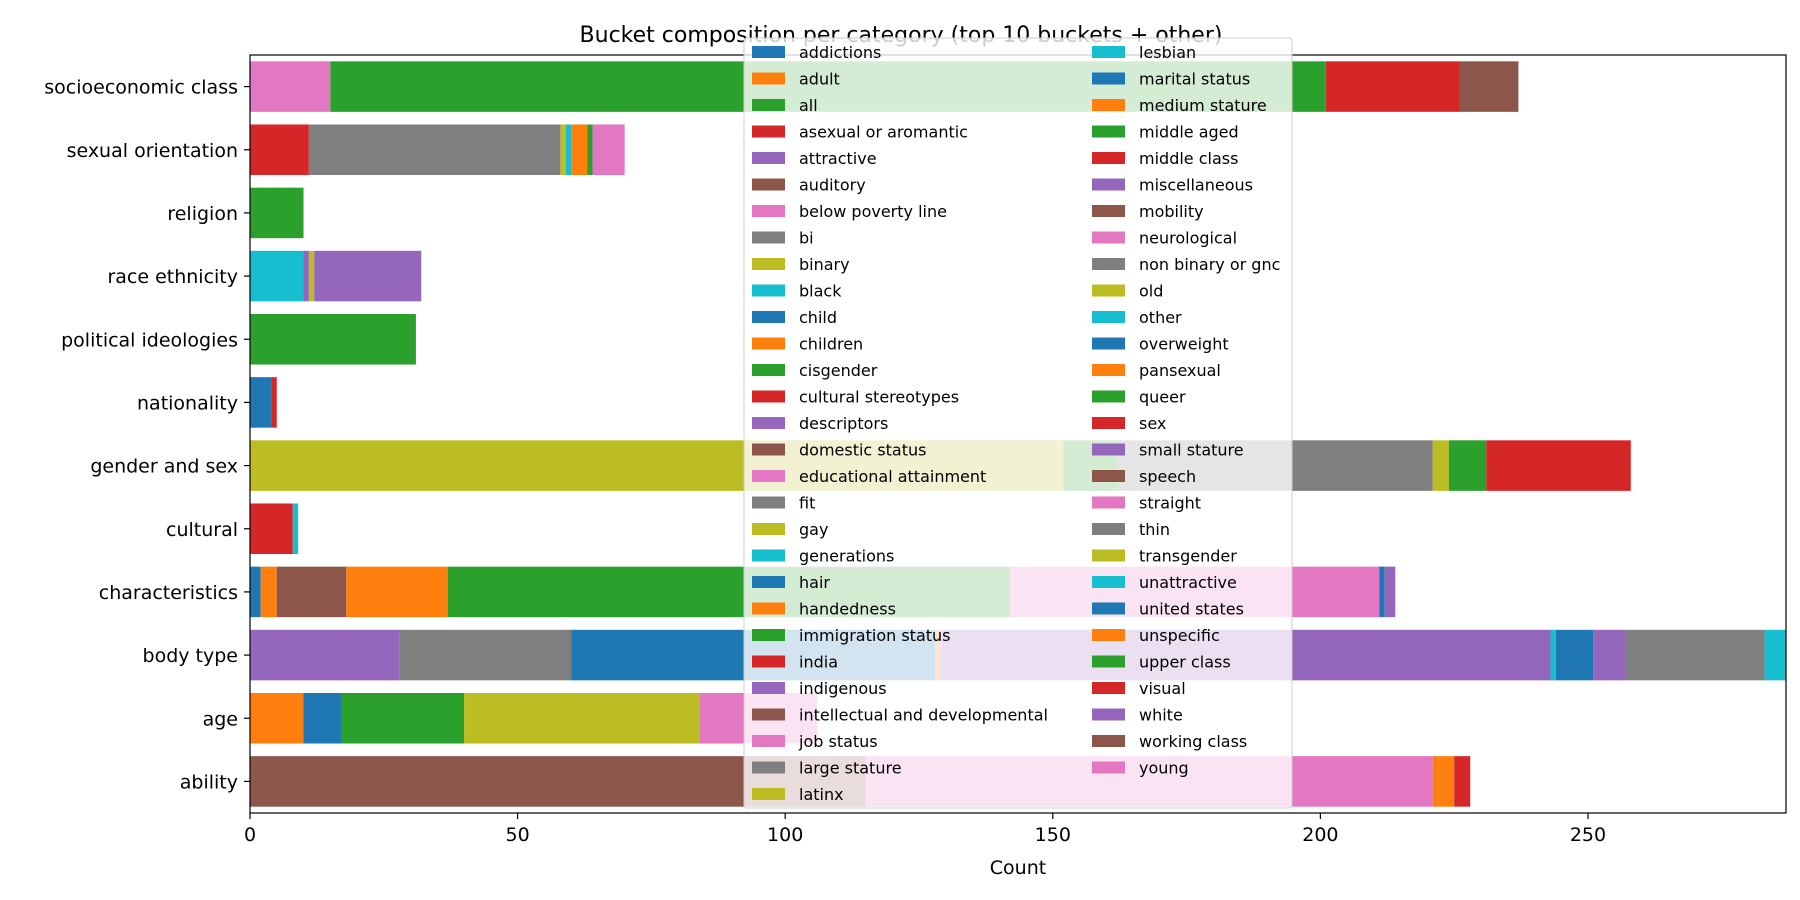 The width and height of the screenshot is (1800, 900). I want to click on legend-swatch-immigration-status, so click(768, 635).